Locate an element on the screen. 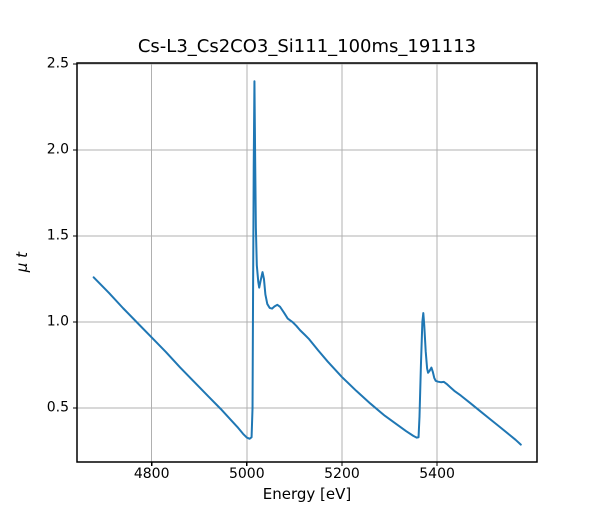 The width and height of the screenshot is (600, 520). y-tick-label: 1.0 is located at coordinates (57, 321).